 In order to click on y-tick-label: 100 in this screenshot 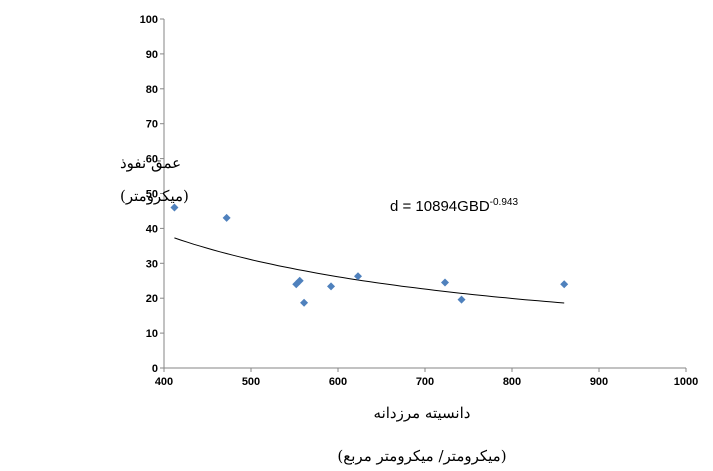, I will do `click(149, 20)`.